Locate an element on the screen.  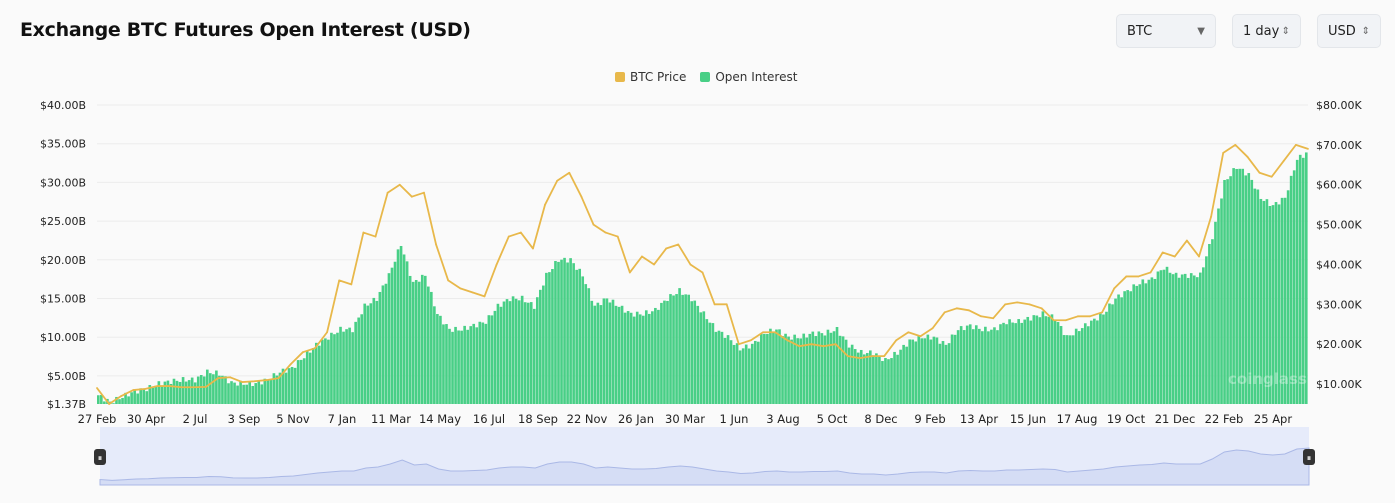
x-tick-label: 26 Jan is located at coordinates (636, 419).